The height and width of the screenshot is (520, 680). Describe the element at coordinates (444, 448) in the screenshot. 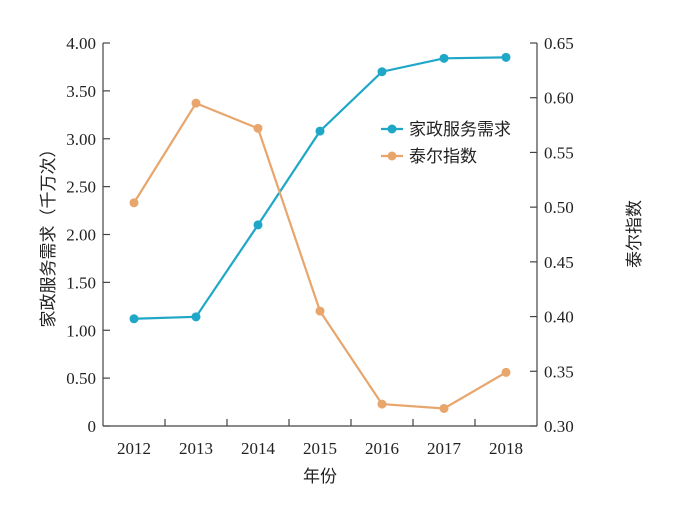

I see `x-tick-label: 2017` at that location.